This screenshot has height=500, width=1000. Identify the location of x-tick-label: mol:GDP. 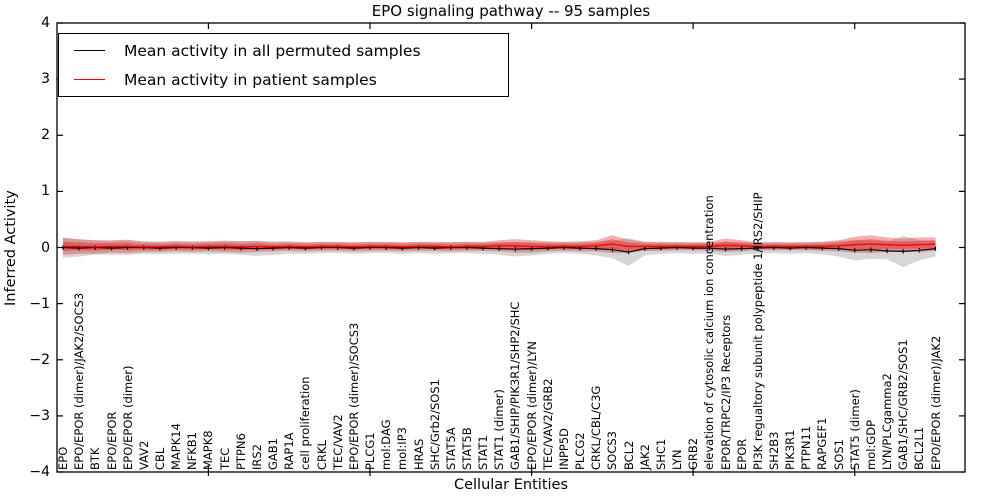
(870, 444).